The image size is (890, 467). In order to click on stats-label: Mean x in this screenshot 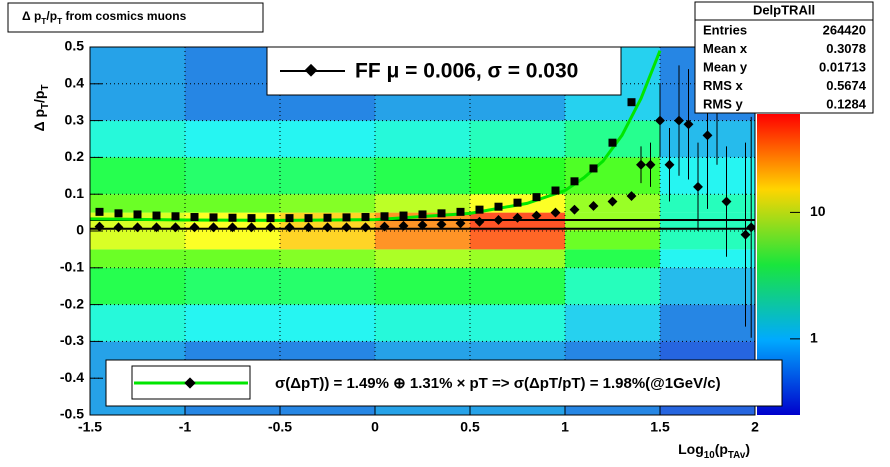, I will do `click(725, 48)`.